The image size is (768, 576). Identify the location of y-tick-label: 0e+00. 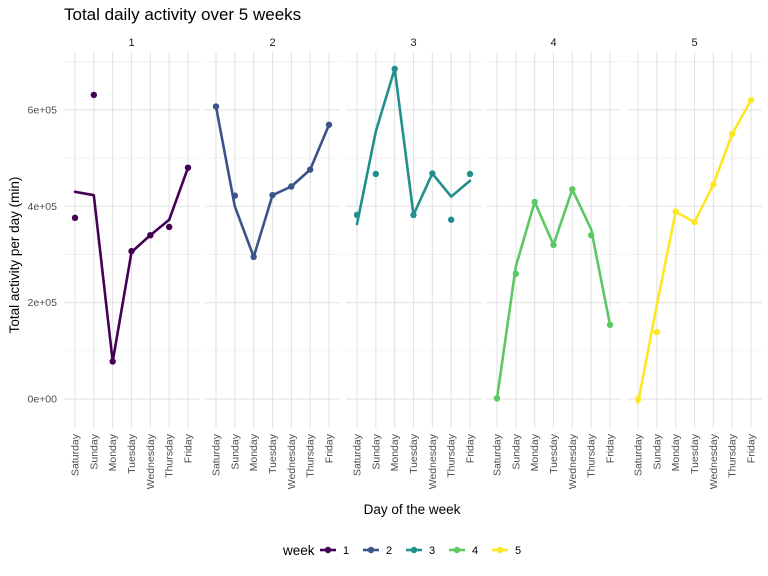
(43, 400).